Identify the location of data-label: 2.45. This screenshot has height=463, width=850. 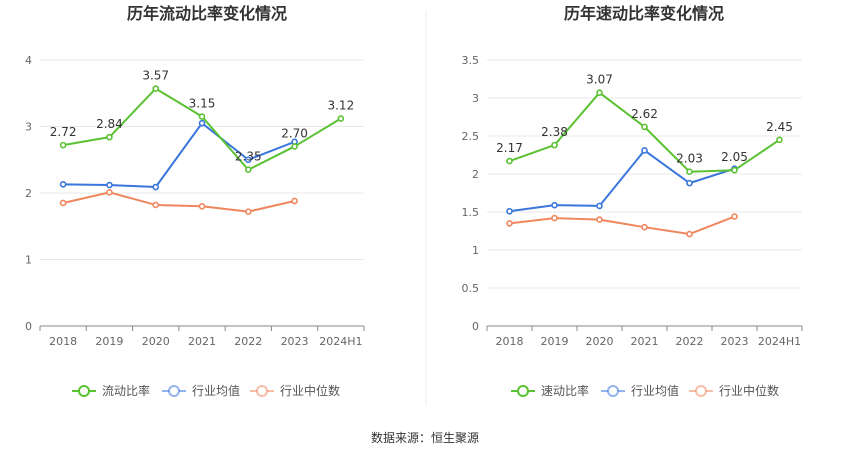
(779, 127).